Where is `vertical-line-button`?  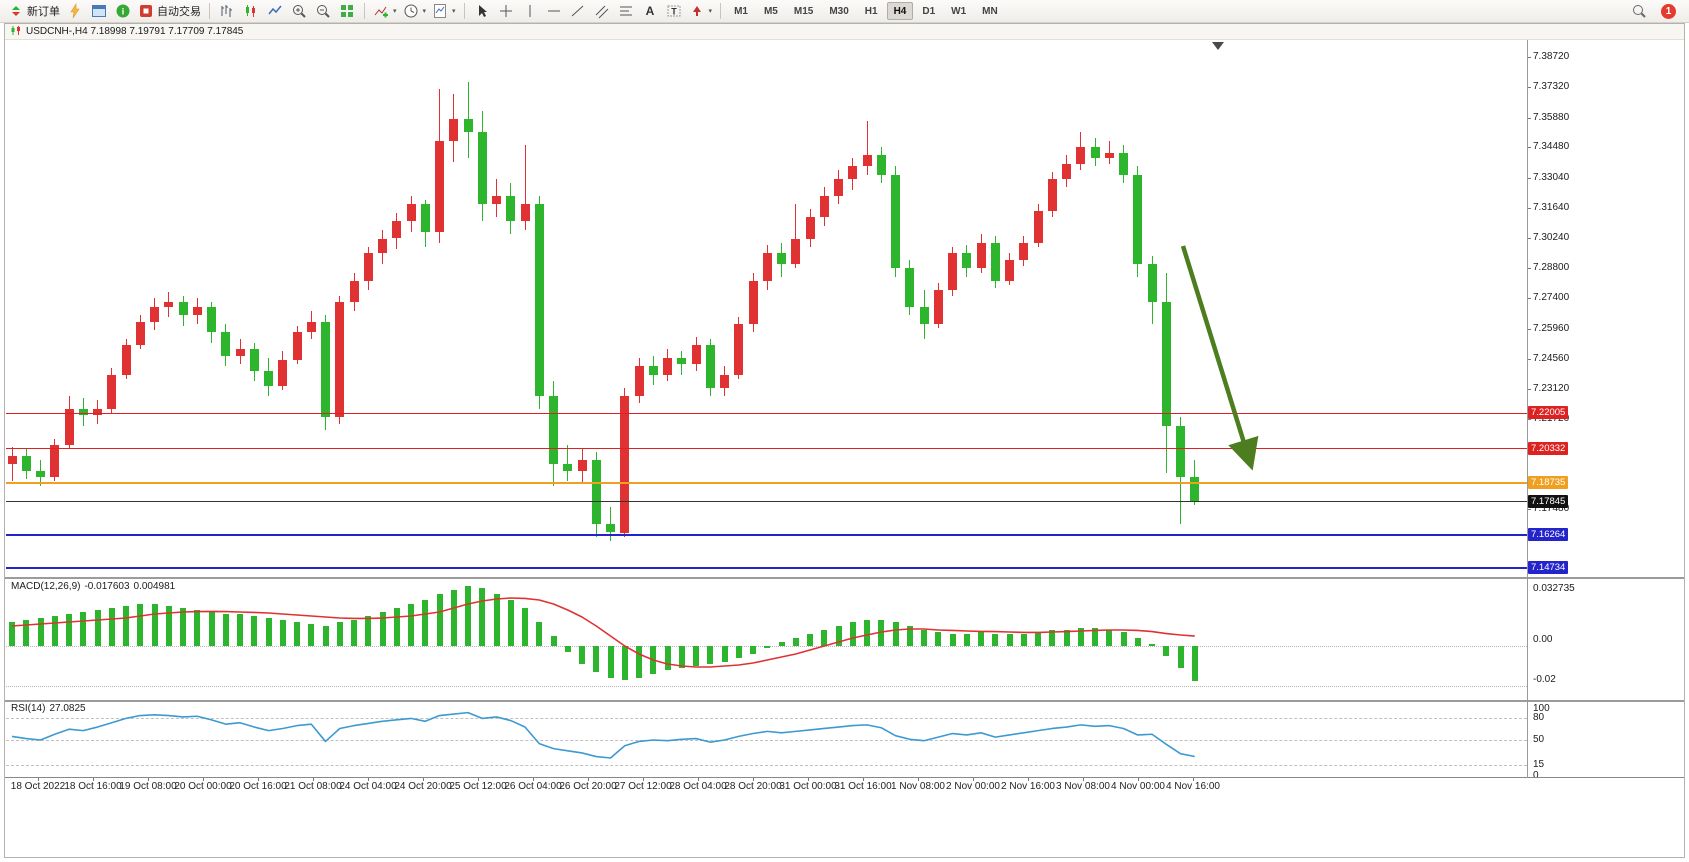 vertical-line-button is located at coordinates (530, 11).